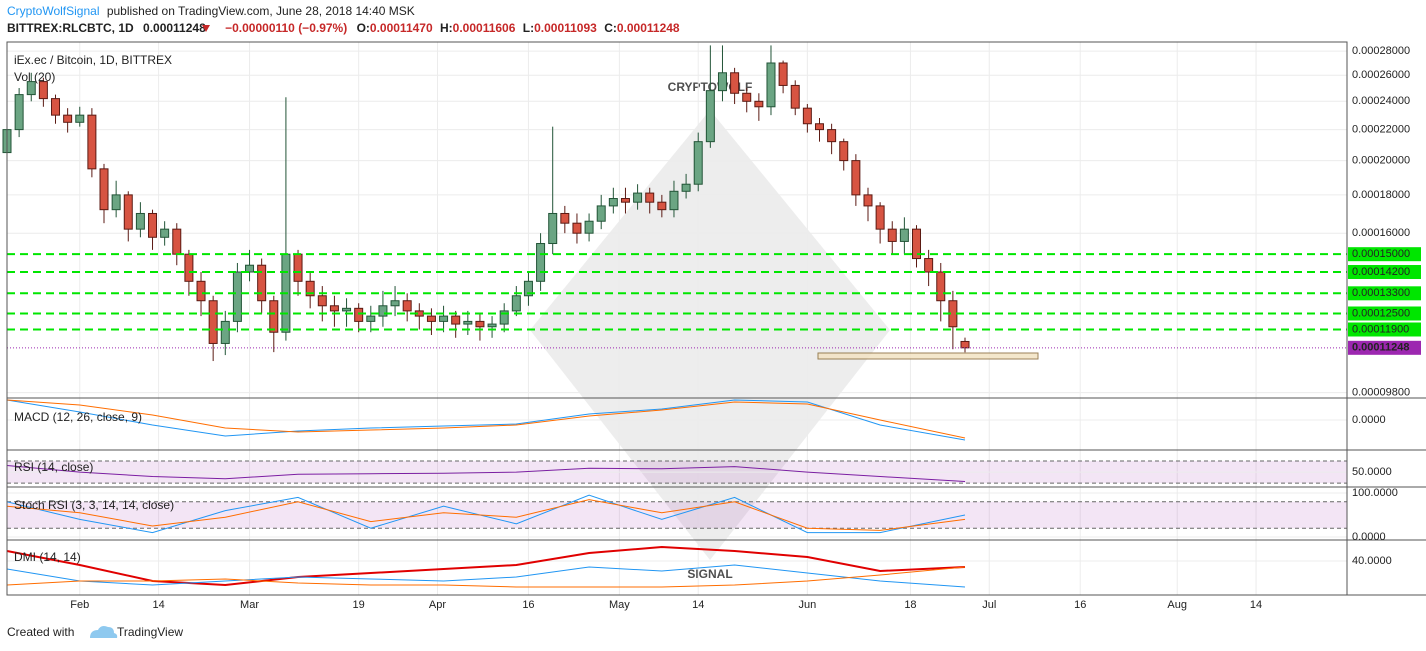  Describe the element at coordinates (1381, 313) in the screenshot. I see `level-label: 0.00012500` at that location.